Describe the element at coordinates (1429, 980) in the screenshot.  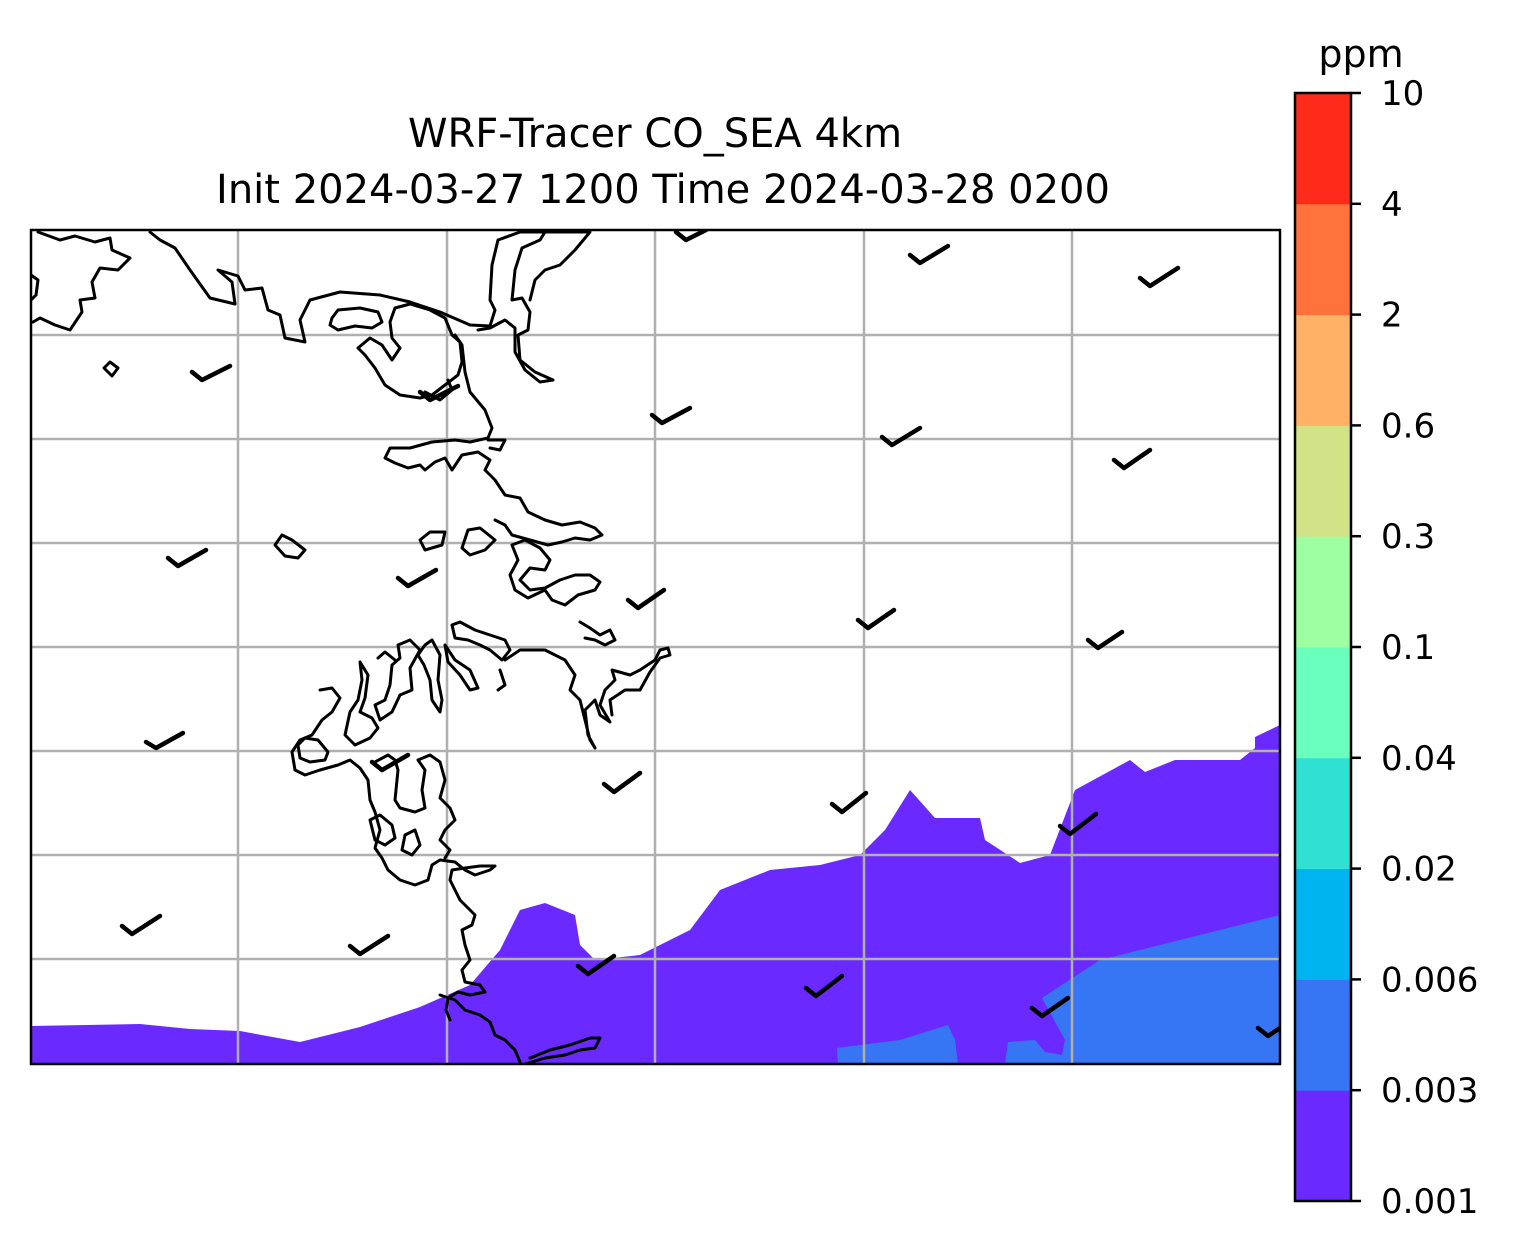
I see `colorbar-tick-label: 0.006` at that location.